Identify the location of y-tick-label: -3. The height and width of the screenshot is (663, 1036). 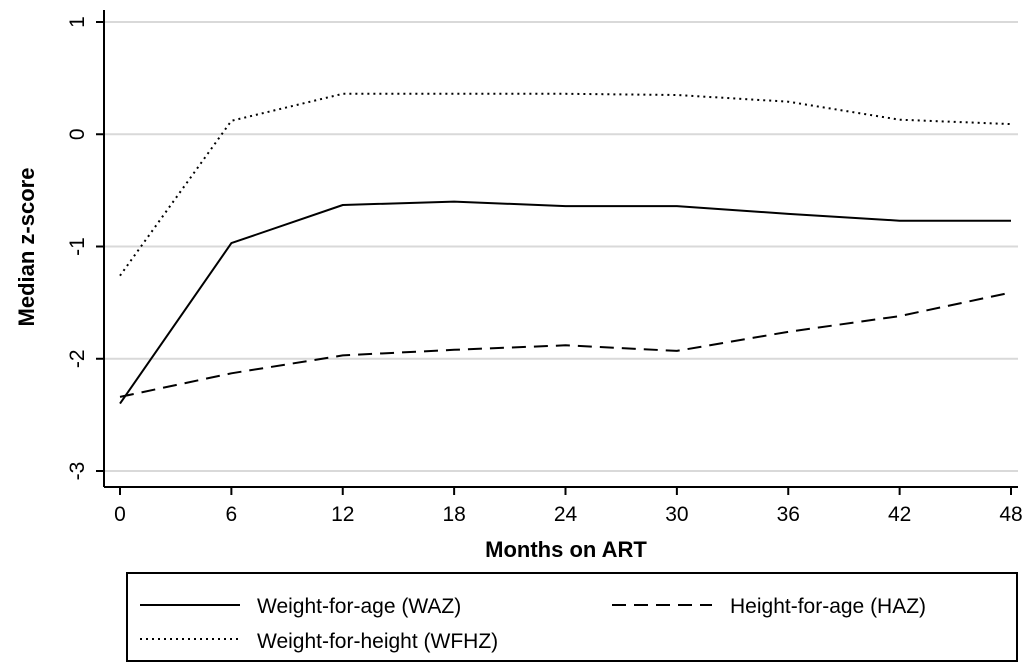
(77, 471).